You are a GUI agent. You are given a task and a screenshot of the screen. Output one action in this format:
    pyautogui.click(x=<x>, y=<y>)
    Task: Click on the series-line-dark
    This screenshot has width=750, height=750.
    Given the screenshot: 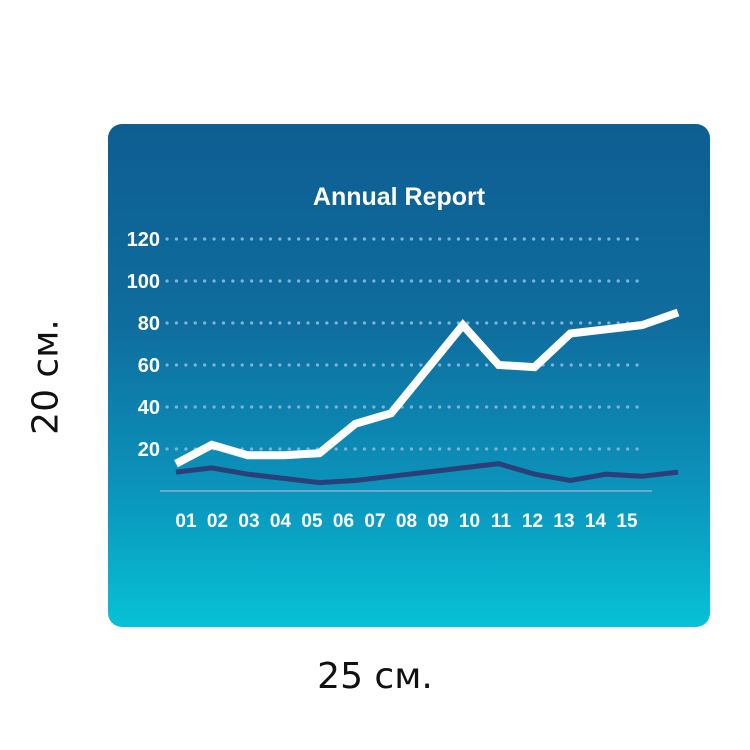 What is the action you would take?
    pyautogui.click(x=427, y=473)
    